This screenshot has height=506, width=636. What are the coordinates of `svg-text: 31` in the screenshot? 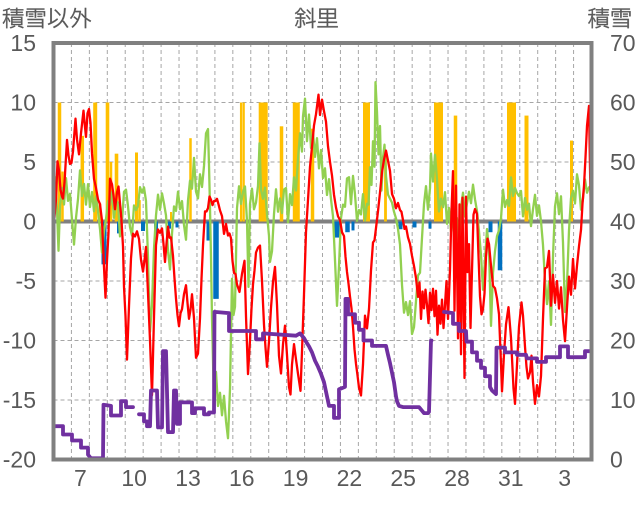 It's located at (511, 478).